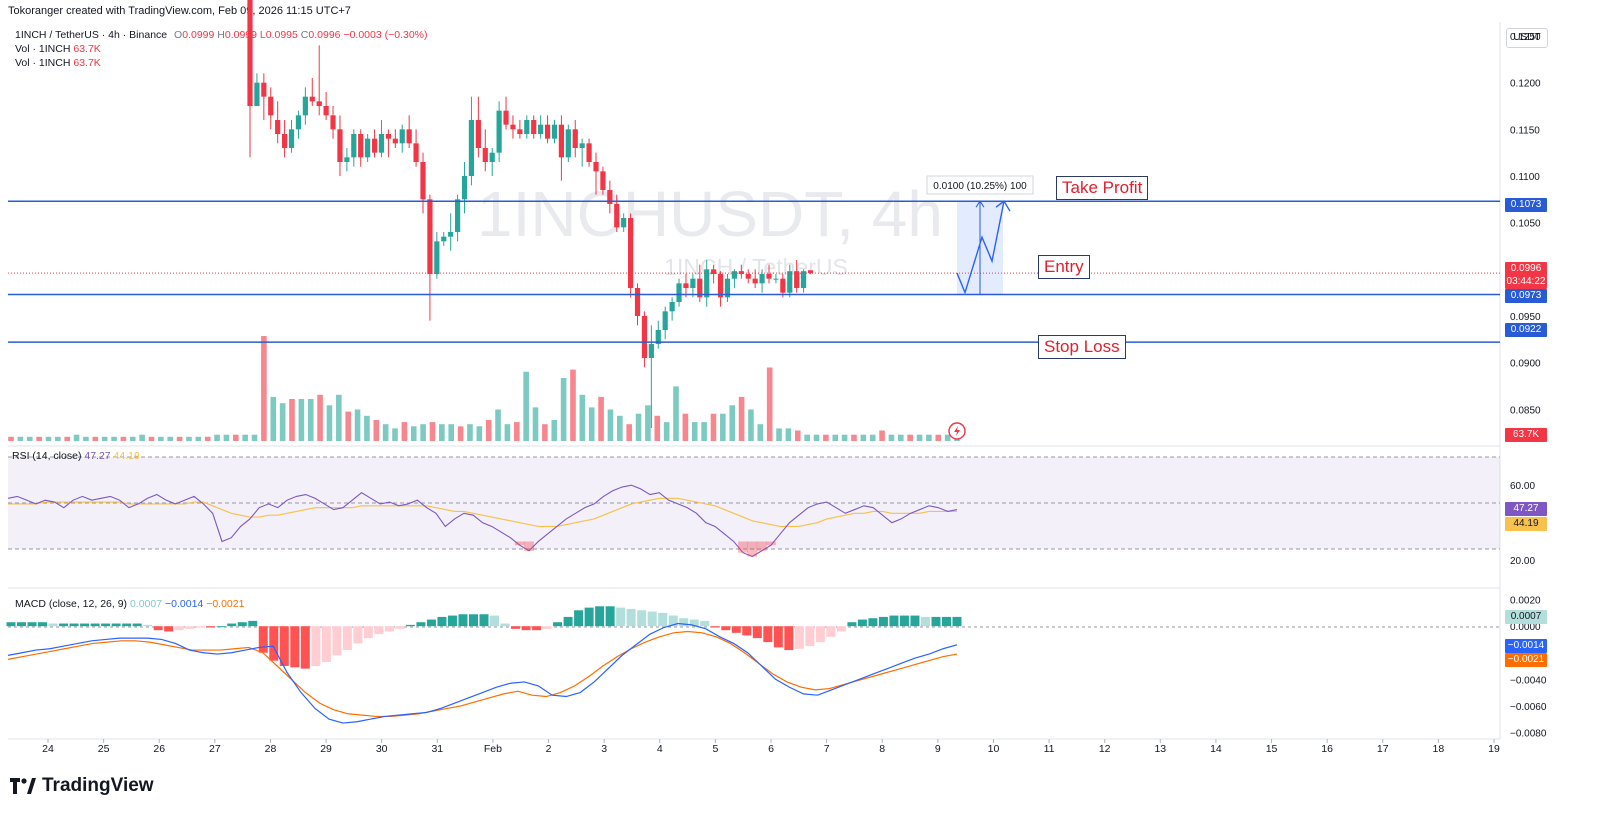 The height and width of the screenshot is (828, 1600). What do you see at coordinates (240, 35) in the screenshot?
I see `legend-high: 0.0999` at bounding box center [240, 35].